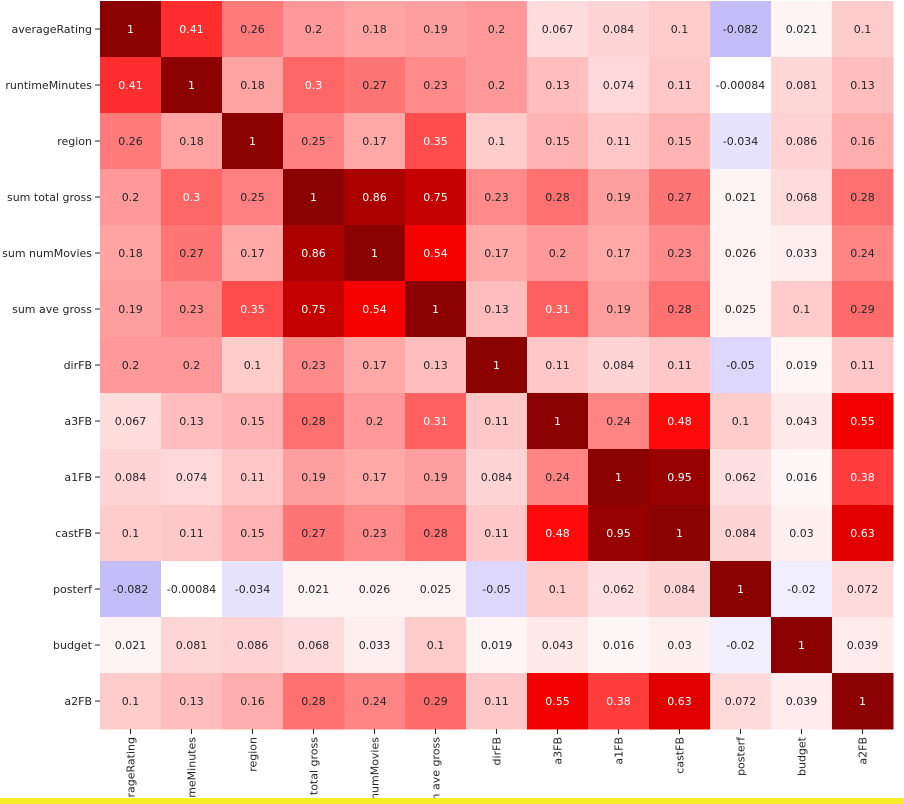  I want to click on cell-value-label: 0.41, so click(130, 85).